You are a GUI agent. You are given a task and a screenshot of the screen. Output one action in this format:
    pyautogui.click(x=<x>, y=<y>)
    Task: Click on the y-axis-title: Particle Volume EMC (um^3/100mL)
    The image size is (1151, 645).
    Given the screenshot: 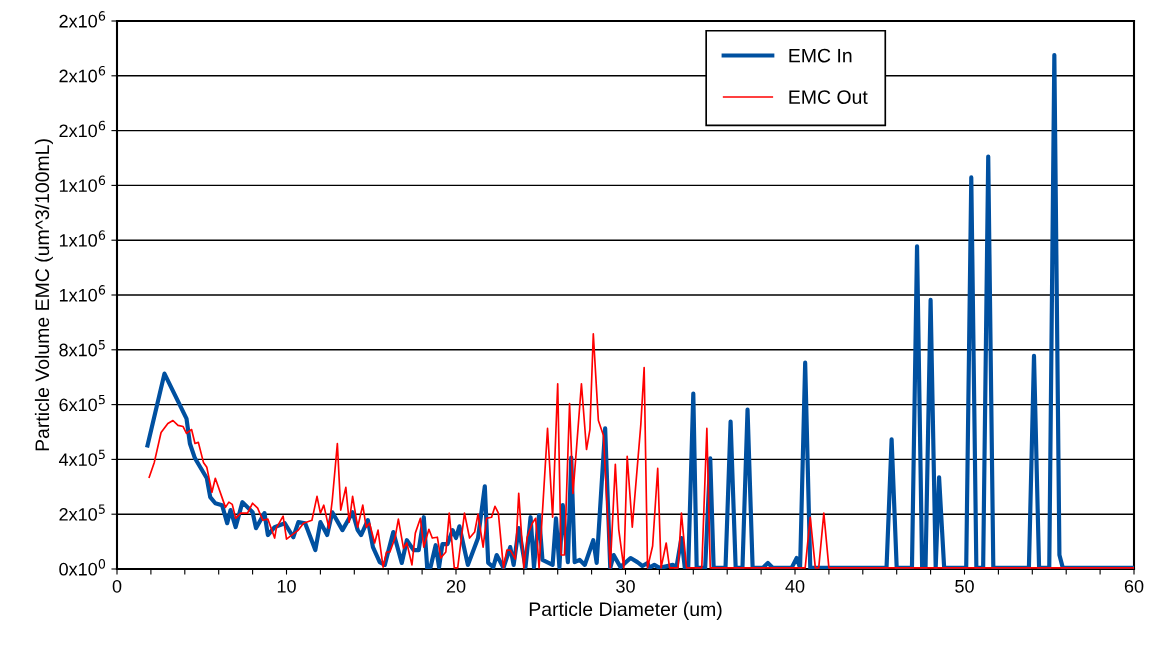 What is the action you would take?
    pyautogui.click(x=43, y=295)
    